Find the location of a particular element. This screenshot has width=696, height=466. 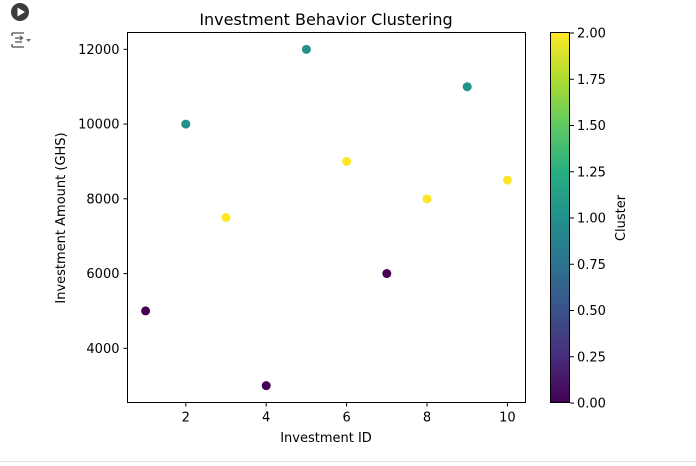

colorbar-tick-label: 0.75 is located at coordinates (591, 265).